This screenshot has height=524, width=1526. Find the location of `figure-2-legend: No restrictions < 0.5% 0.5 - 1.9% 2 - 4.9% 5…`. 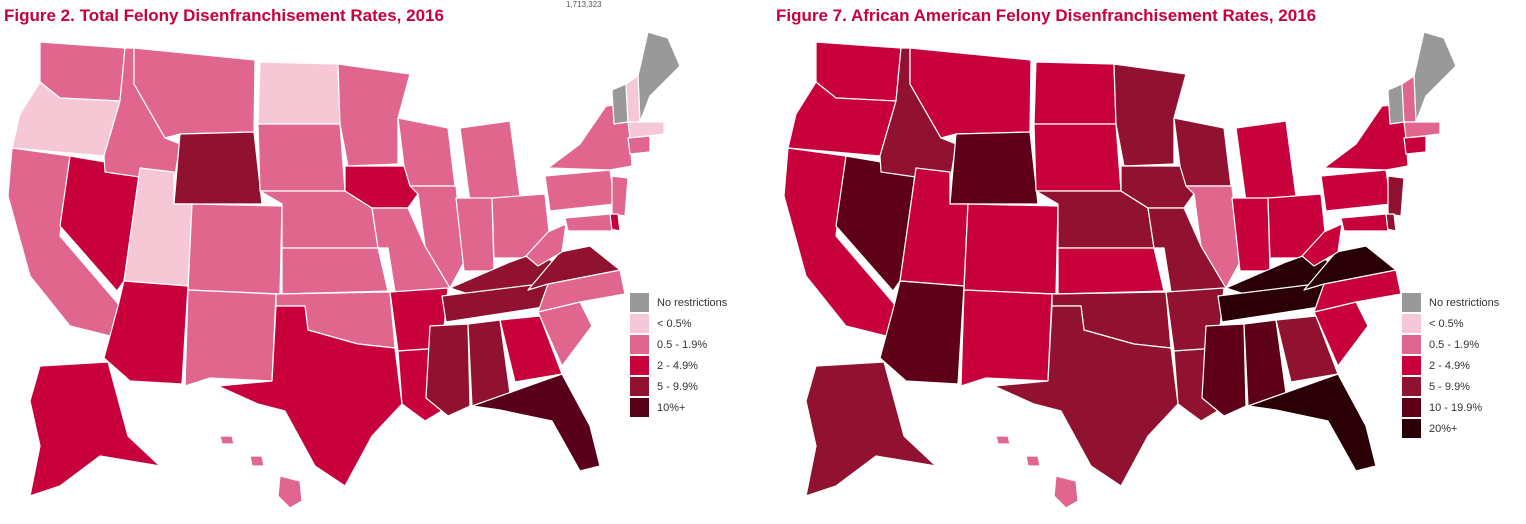

figure-2-legend: No restrictions < 0.5% 0.5 - 1.9% 2 - 4.9% 5… is located at coordinates (678, 355).